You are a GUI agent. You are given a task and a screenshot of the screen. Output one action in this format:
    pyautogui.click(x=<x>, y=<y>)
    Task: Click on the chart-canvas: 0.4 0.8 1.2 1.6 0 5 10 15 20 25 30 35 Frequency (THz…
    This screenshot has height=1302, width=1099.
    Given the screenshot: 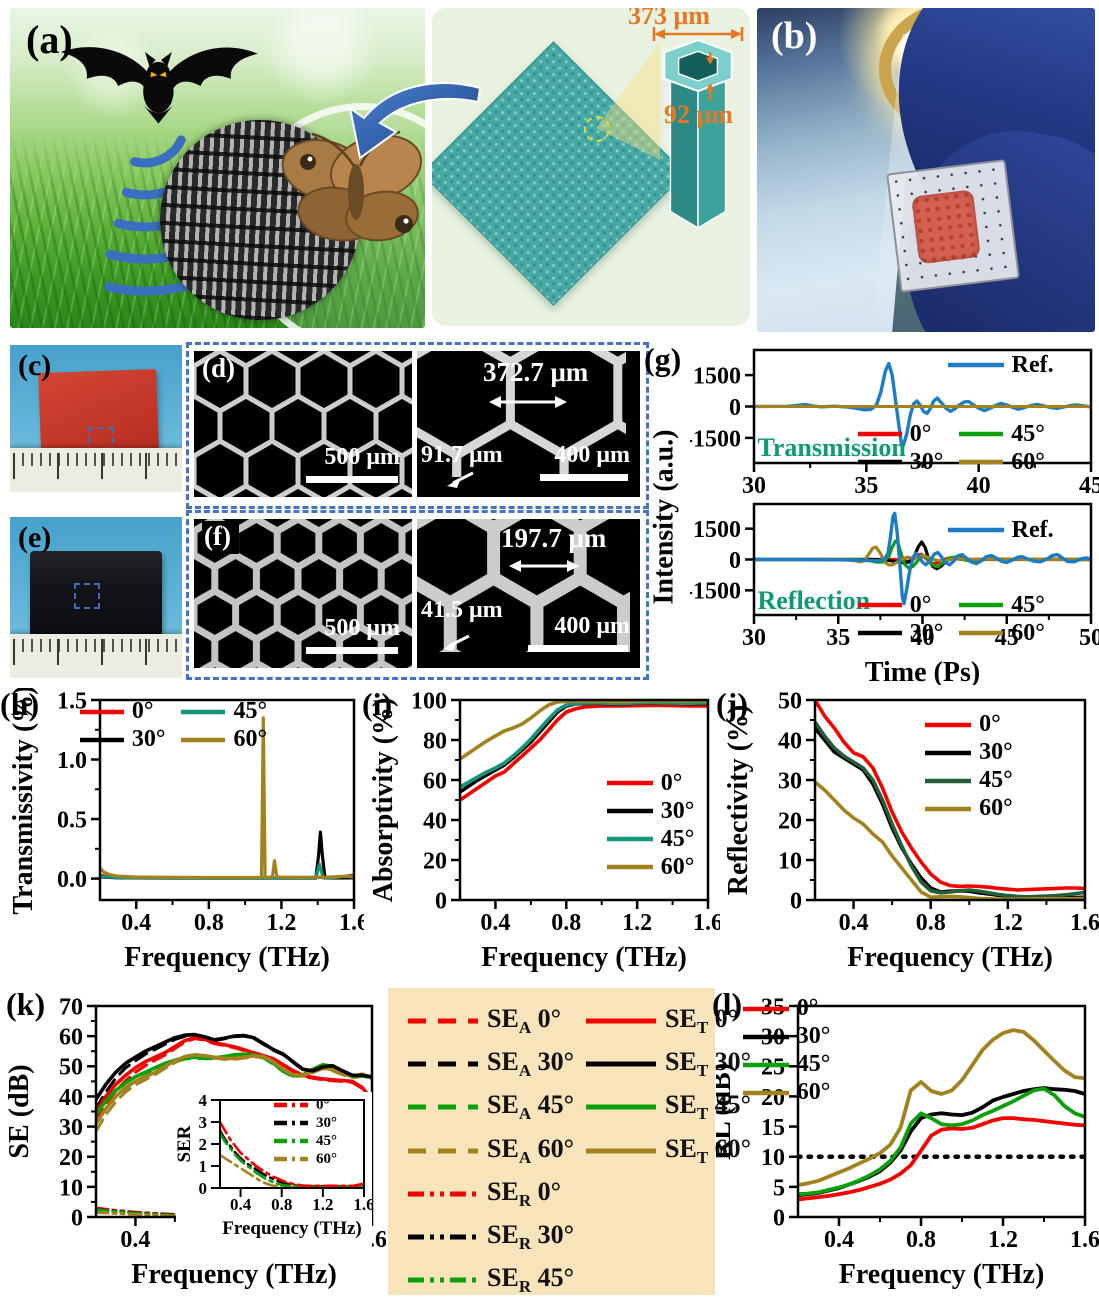 What is the action you would take?
    pyautogui.click(x=907, y=1142)
    